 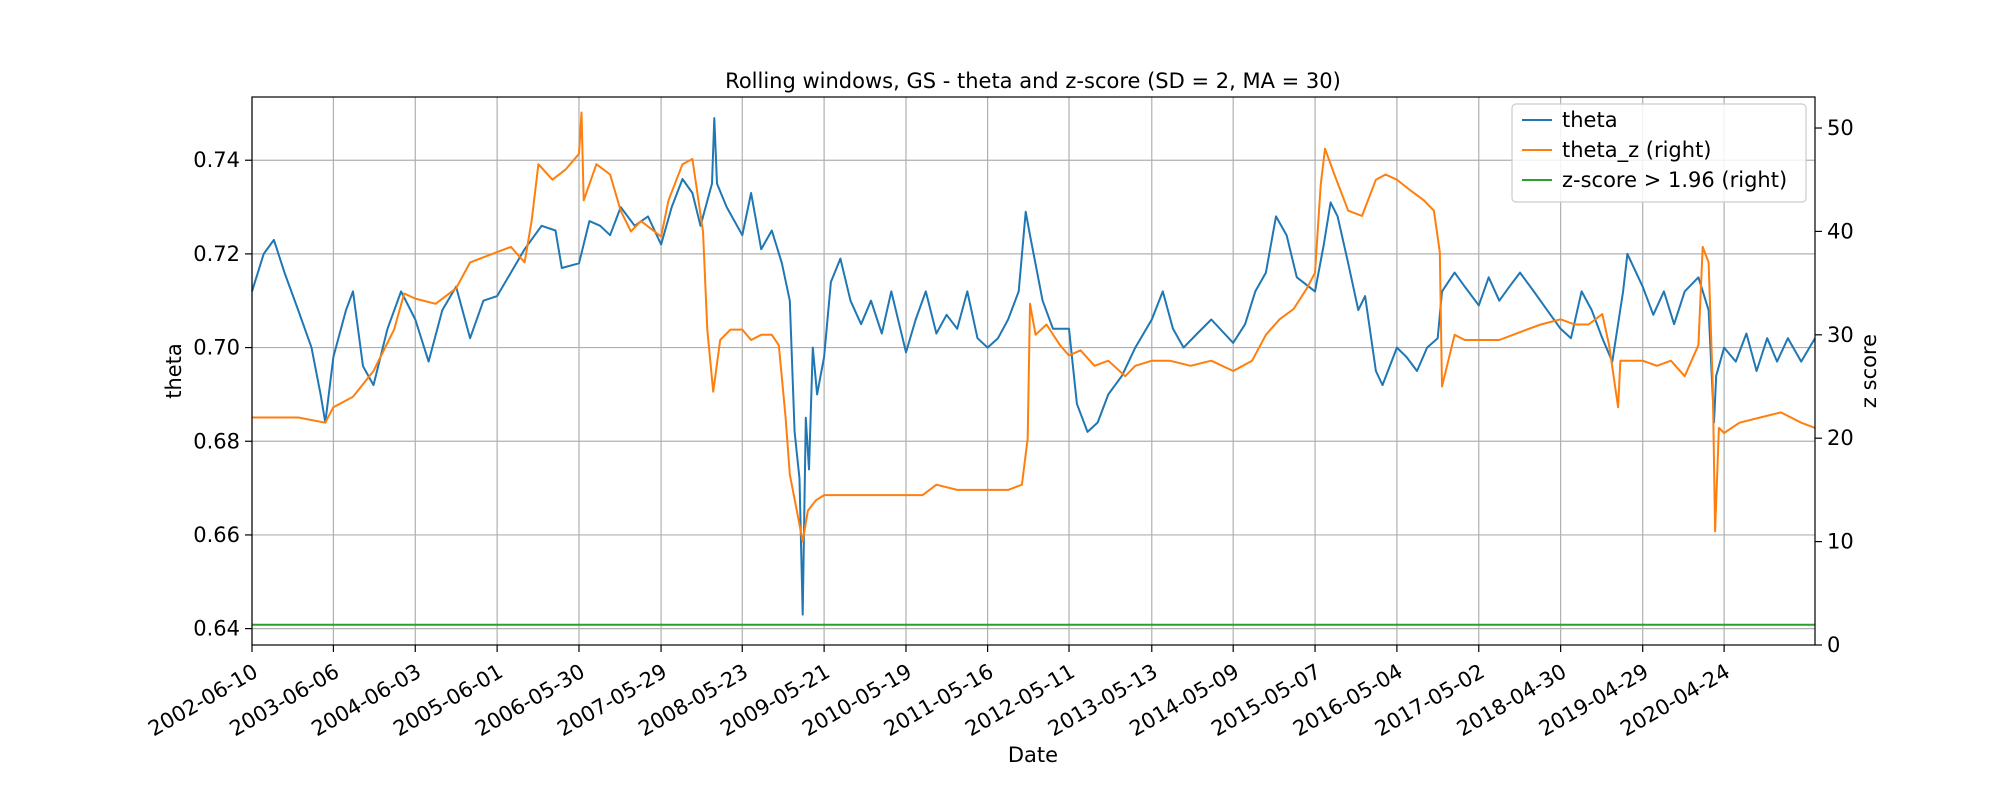 What do you see at coordinates (1840, 231) in the screenshot?
I see `y-right-tick-label: 40` at bounding box center [1840, 231].